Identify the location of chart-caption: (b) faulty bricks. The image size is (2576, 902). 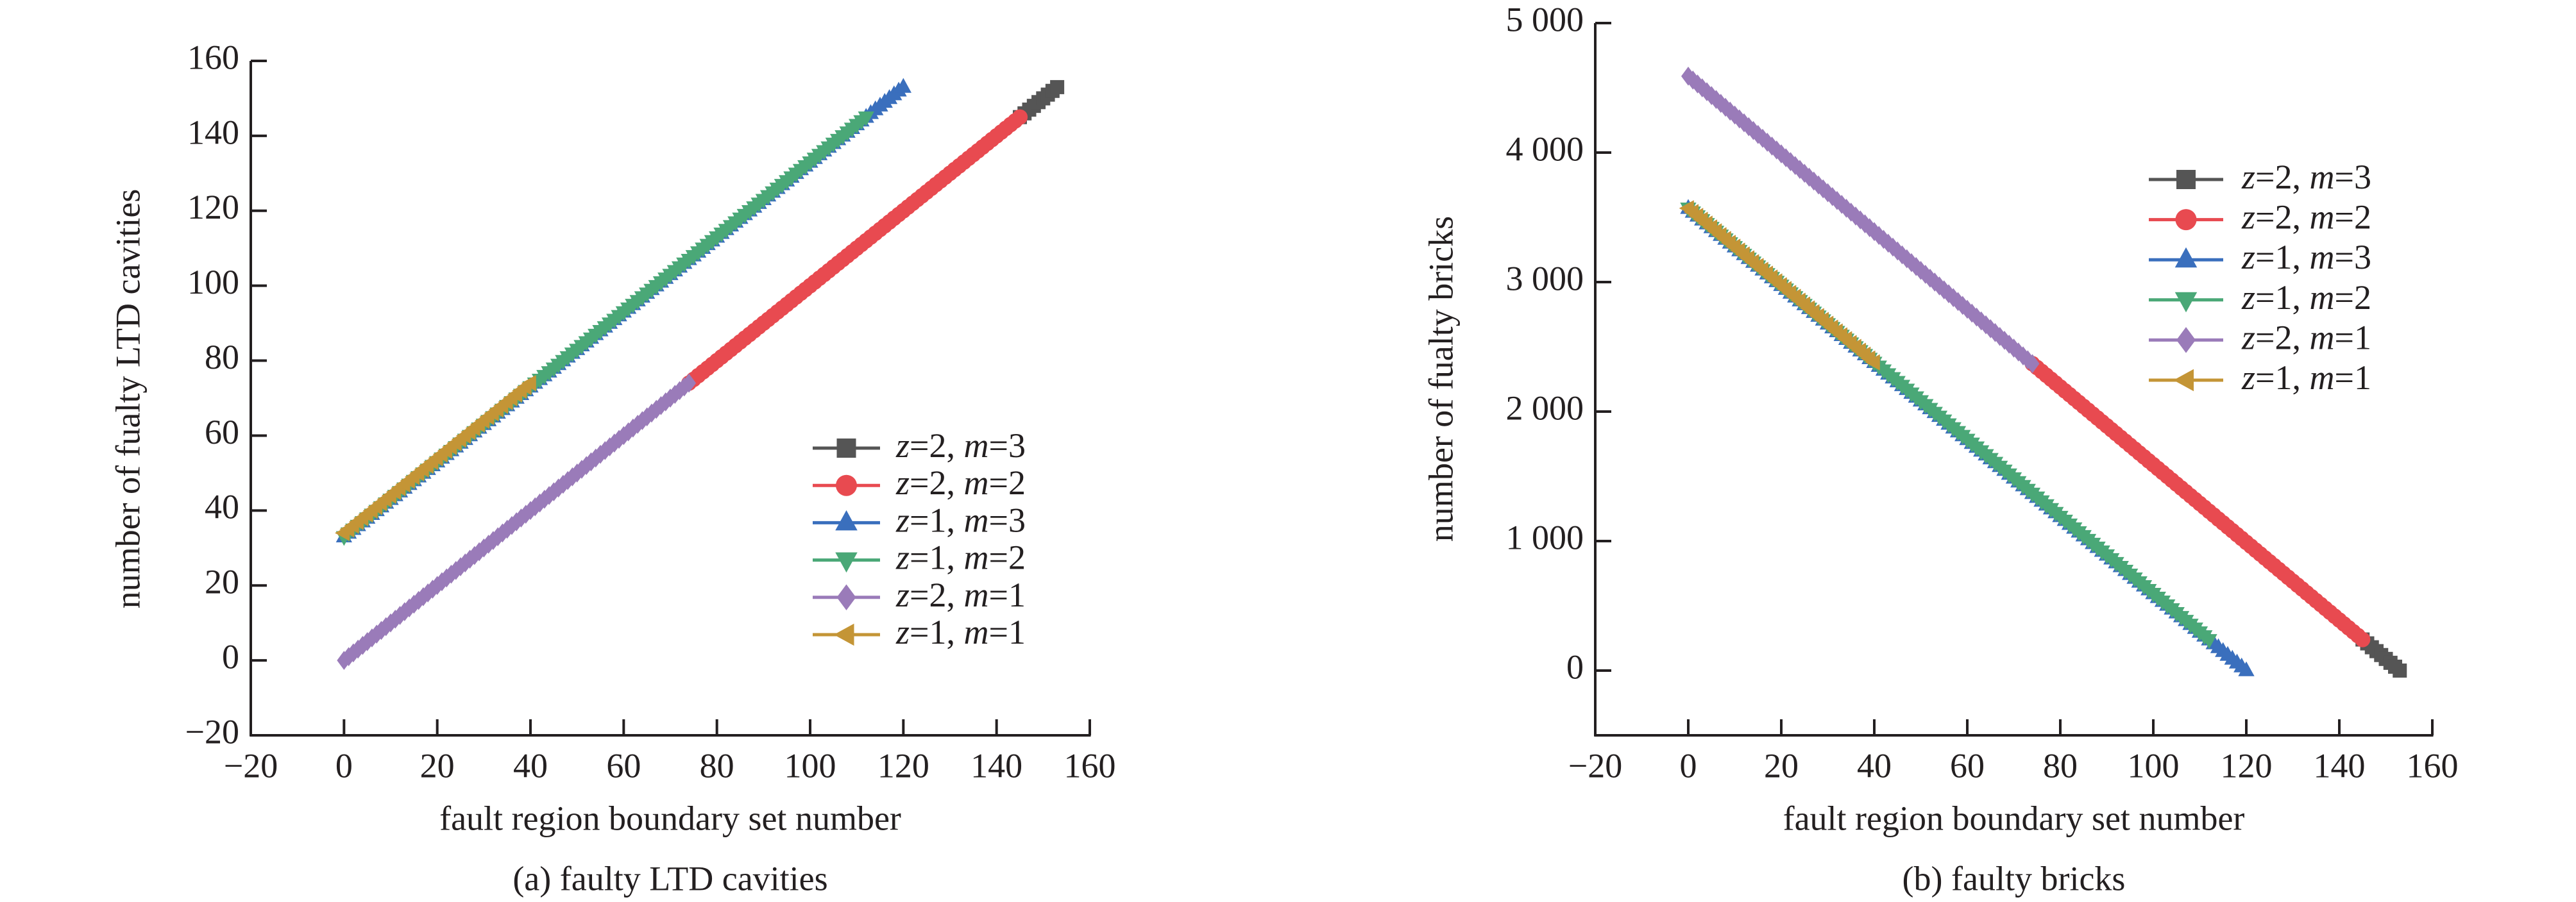
(2014, 878).